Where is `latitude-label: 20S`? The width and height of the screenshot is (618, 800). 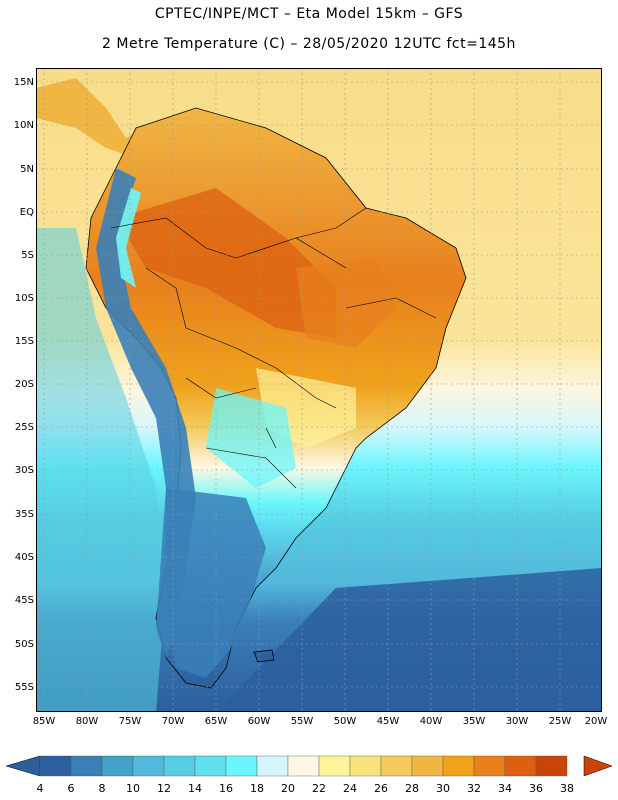 latitude-label: 20S is located at coordinates (24, 384).